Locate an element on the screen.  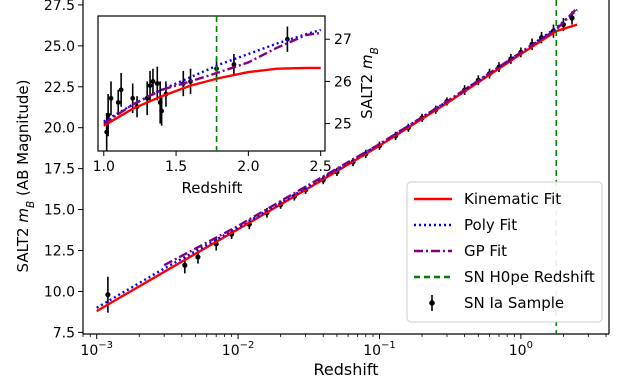
main-x-axis-label: Redshift is located at coordinates (346, 369).